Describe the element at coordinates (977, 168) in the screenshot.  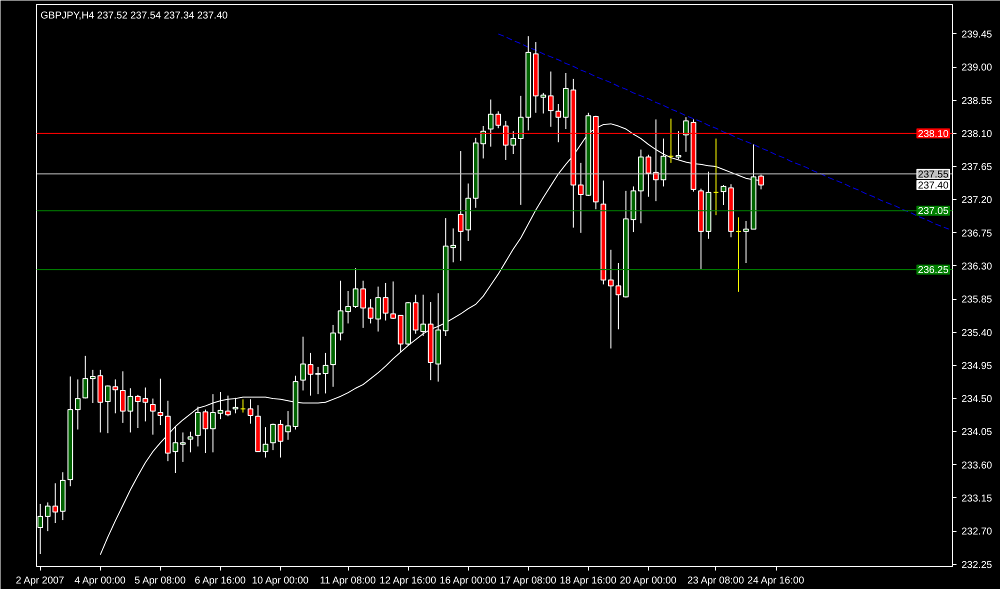
I see `y-tick-label: 237.65` at that location.